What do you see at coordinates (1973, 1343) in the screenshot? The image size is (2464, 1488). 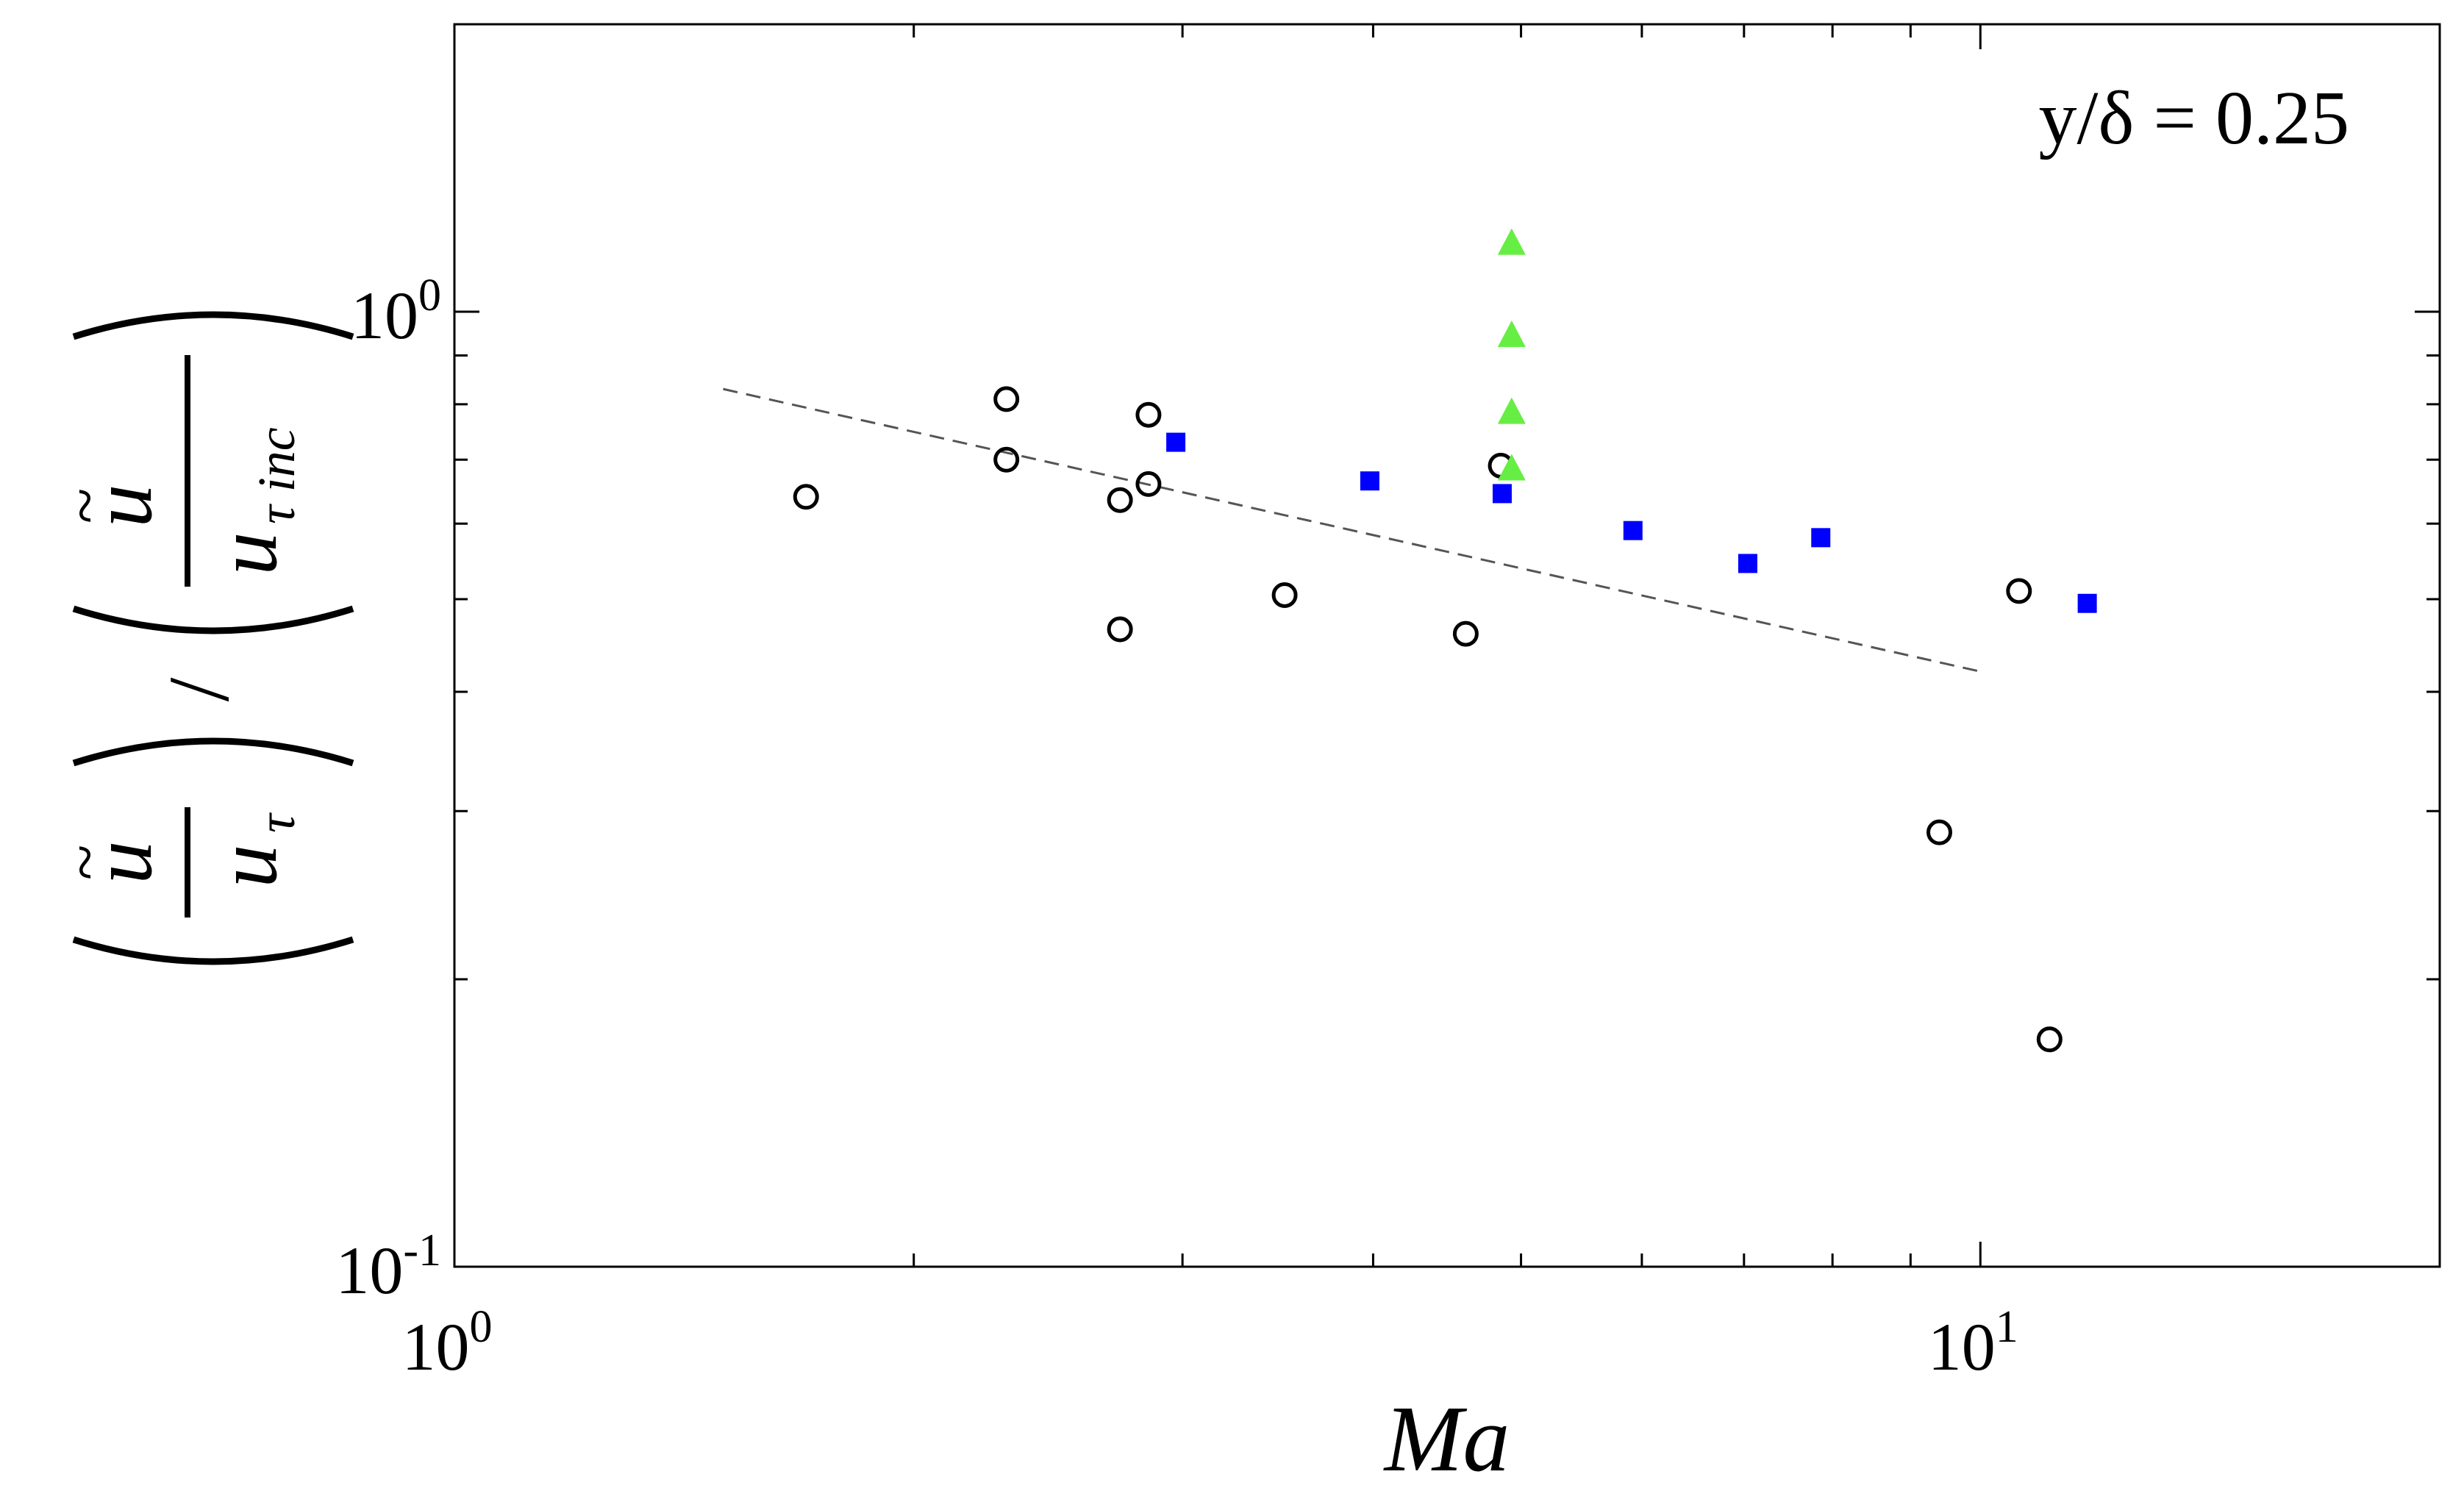 I see `x-tick-label: 10¹` at bounding box center [1973, 1343].